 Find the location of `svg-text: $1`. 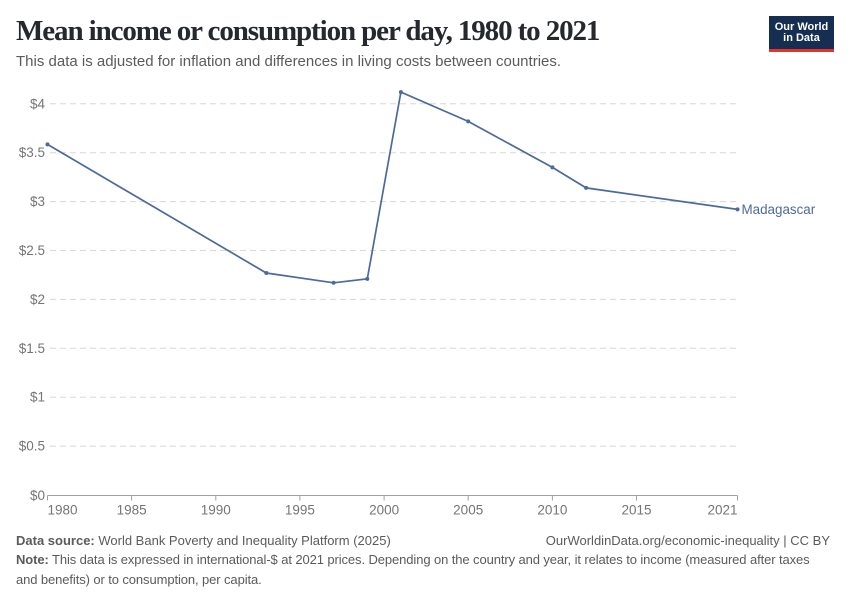

svg-text: $1 is located at coordinates (37, 397).